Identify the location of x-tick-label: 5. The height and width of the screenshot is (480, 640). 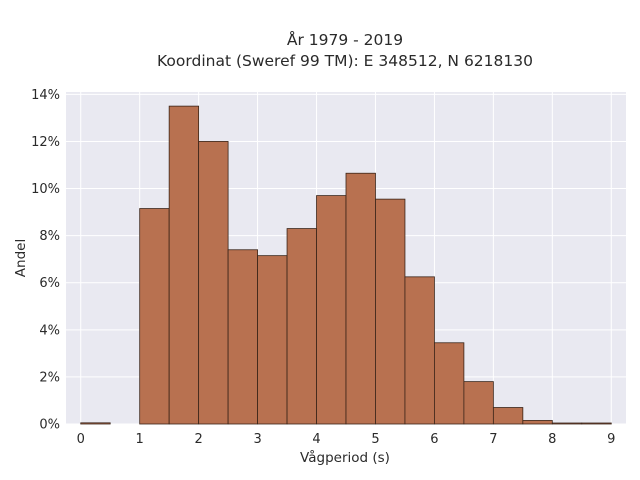
(375, 439).